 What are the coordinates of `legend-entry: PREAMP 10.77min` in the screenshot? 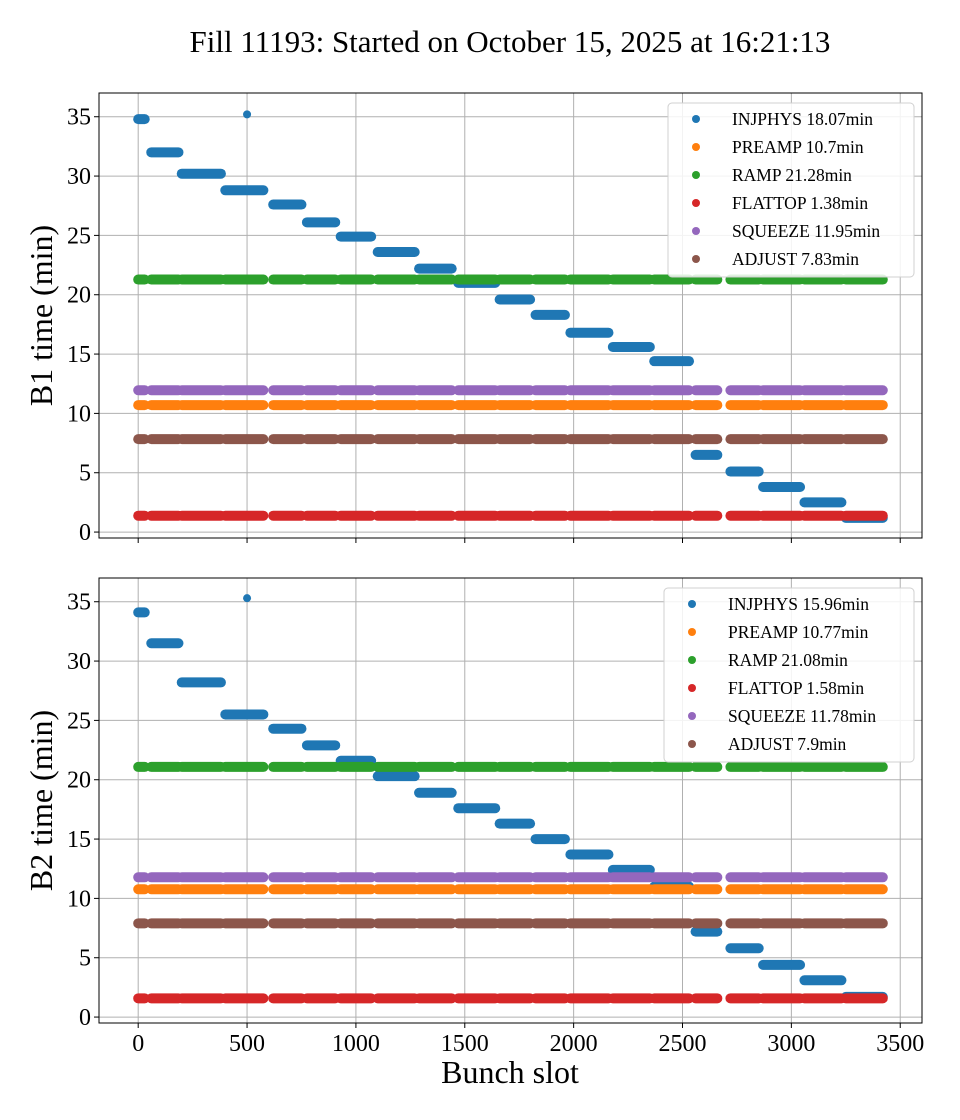 It's located at (798, 632).